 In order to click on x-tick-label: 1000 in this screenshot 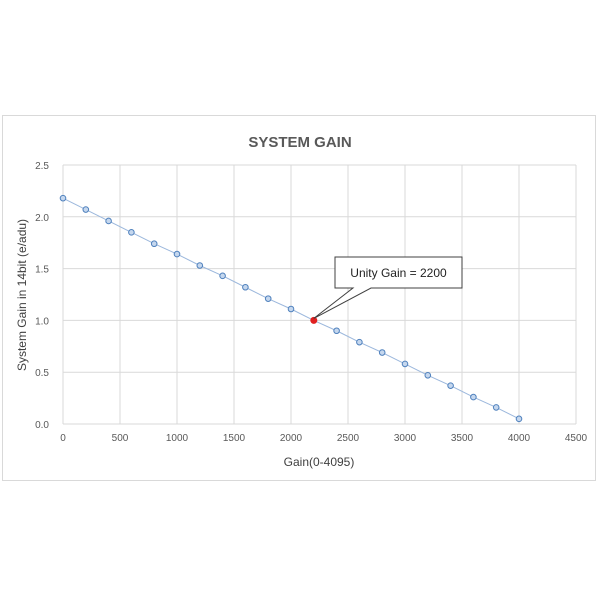, I will do `click(177, 438)`.